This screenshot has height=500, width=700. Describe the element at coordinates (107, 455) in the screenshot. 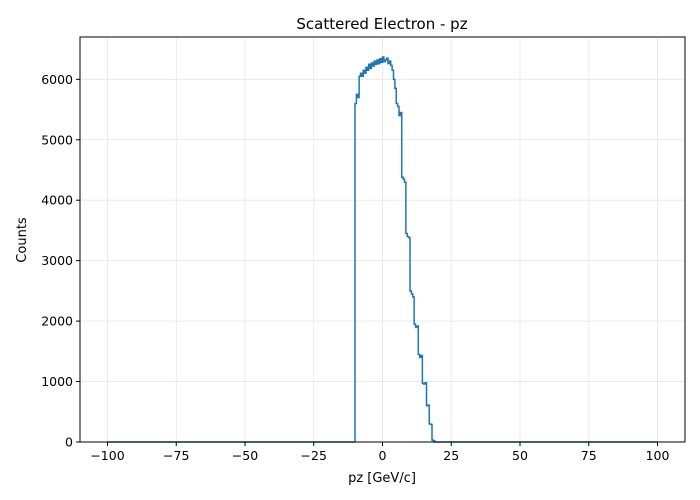

I see `x-tick-label: −100` at that location.